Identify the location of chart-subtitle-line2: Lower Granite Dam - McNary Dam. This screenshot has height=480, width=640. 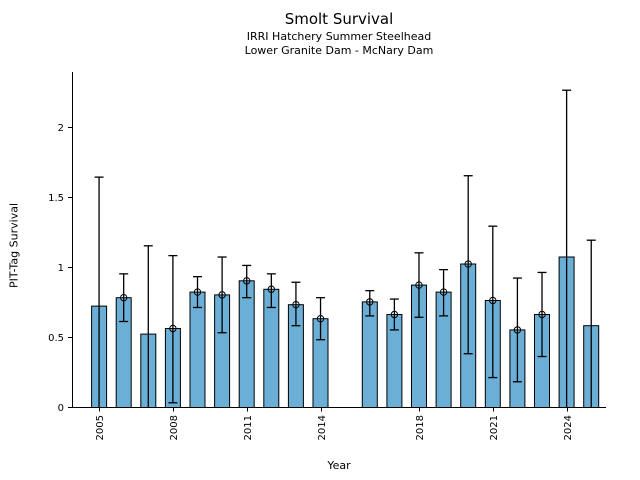
(339, 50).